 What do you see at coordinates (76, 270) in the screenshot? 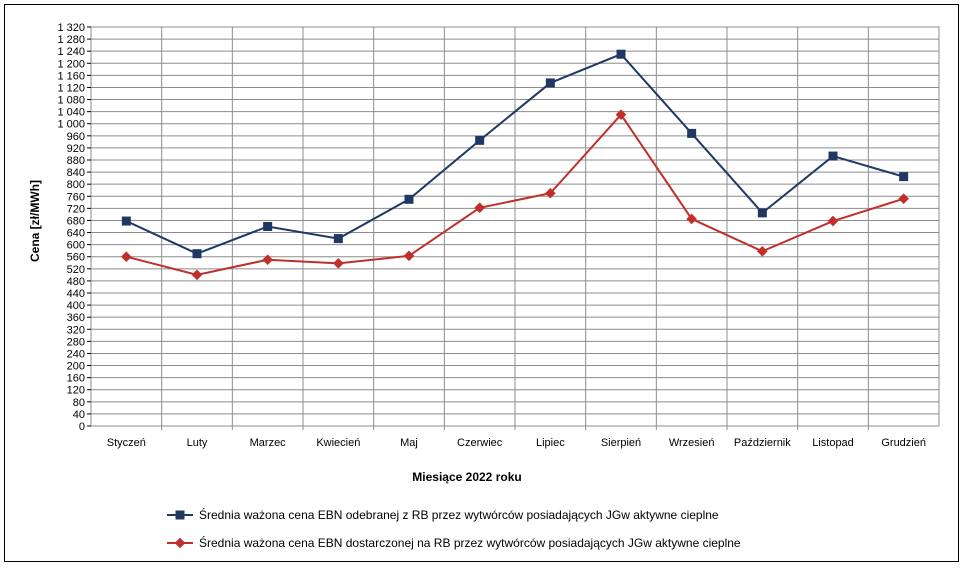
I see `y-tick-label: 520` at bounding box center [76, 270].